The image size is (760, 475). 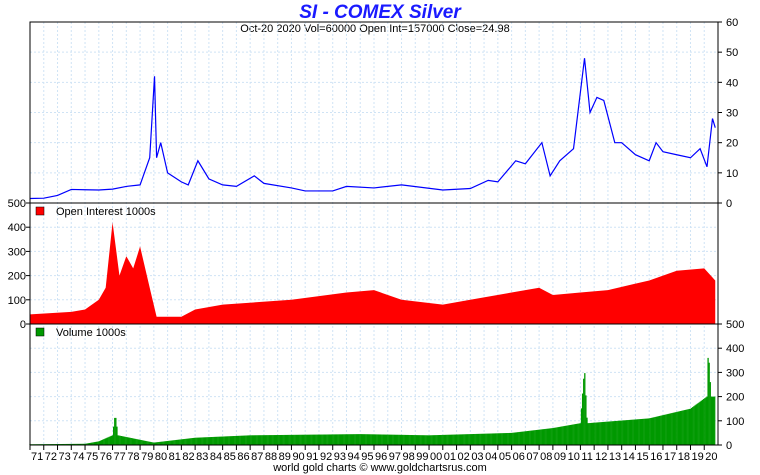 I want to click on x-tick-label: 91, so click(x=312, y=457).